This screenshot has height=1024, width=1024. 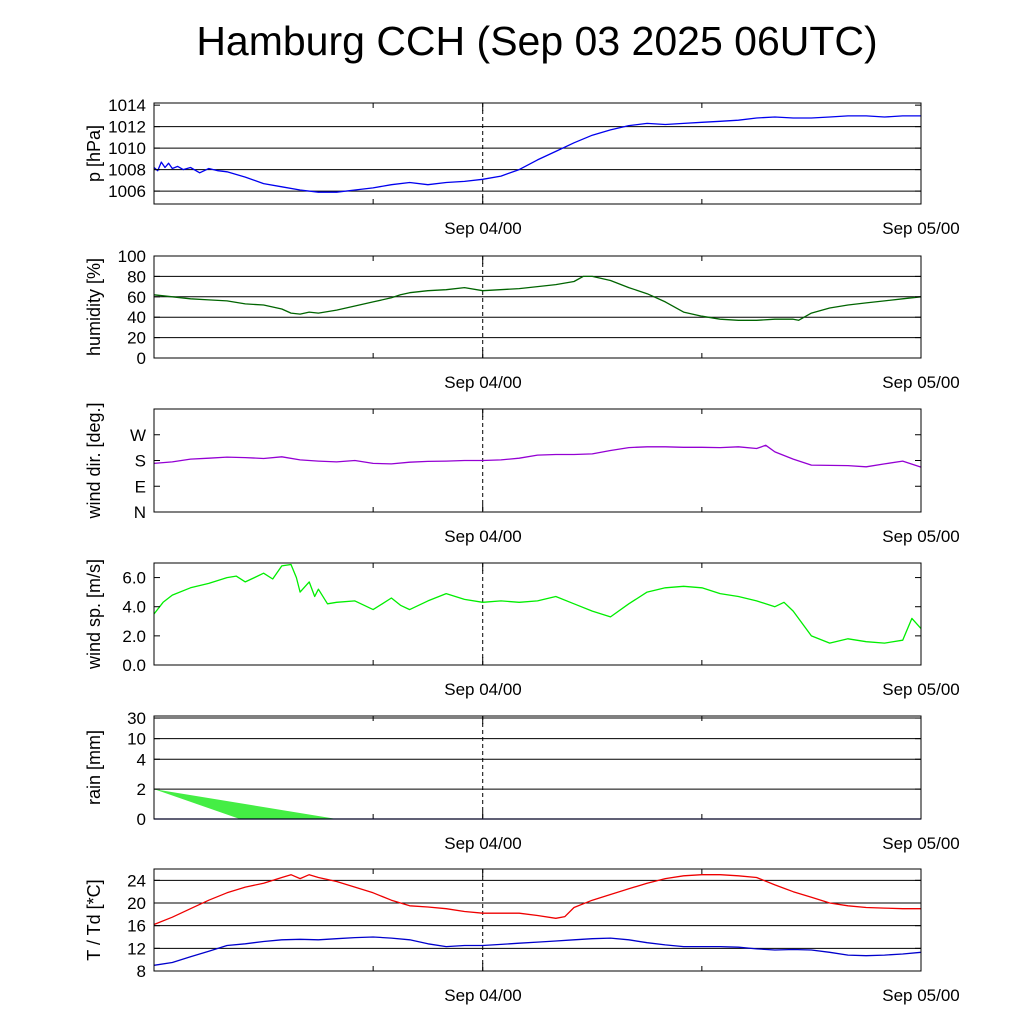 What do you see at coordinates (134, 578) in the screenshot?
I see `wind_speed-ytick-label: 6.0` at bounding box center [134, 578].